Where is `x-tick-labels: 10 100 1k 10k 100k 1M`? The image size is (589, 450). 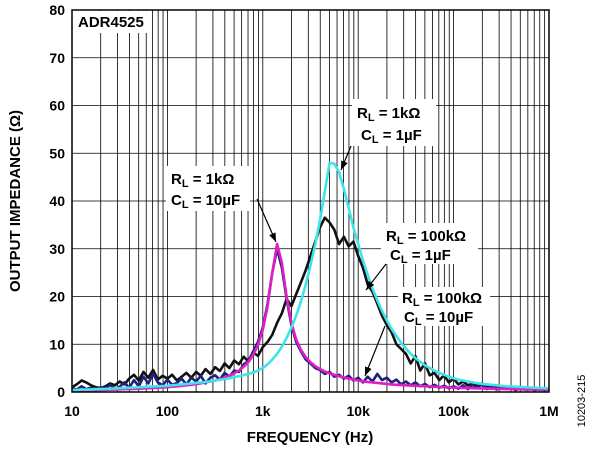 x-tick-labels: 10 100 1k 10k 100k 1M is located at coordinates (311, 411).